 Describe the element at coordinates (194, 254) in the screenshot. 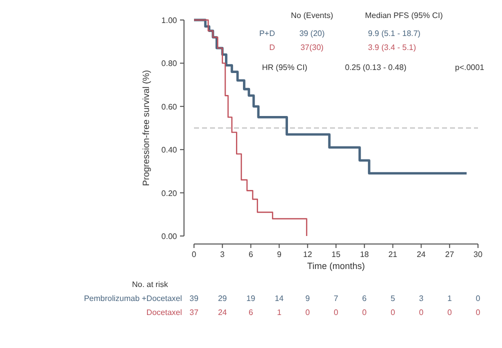

I see `x-tick-label: 0` at that location.